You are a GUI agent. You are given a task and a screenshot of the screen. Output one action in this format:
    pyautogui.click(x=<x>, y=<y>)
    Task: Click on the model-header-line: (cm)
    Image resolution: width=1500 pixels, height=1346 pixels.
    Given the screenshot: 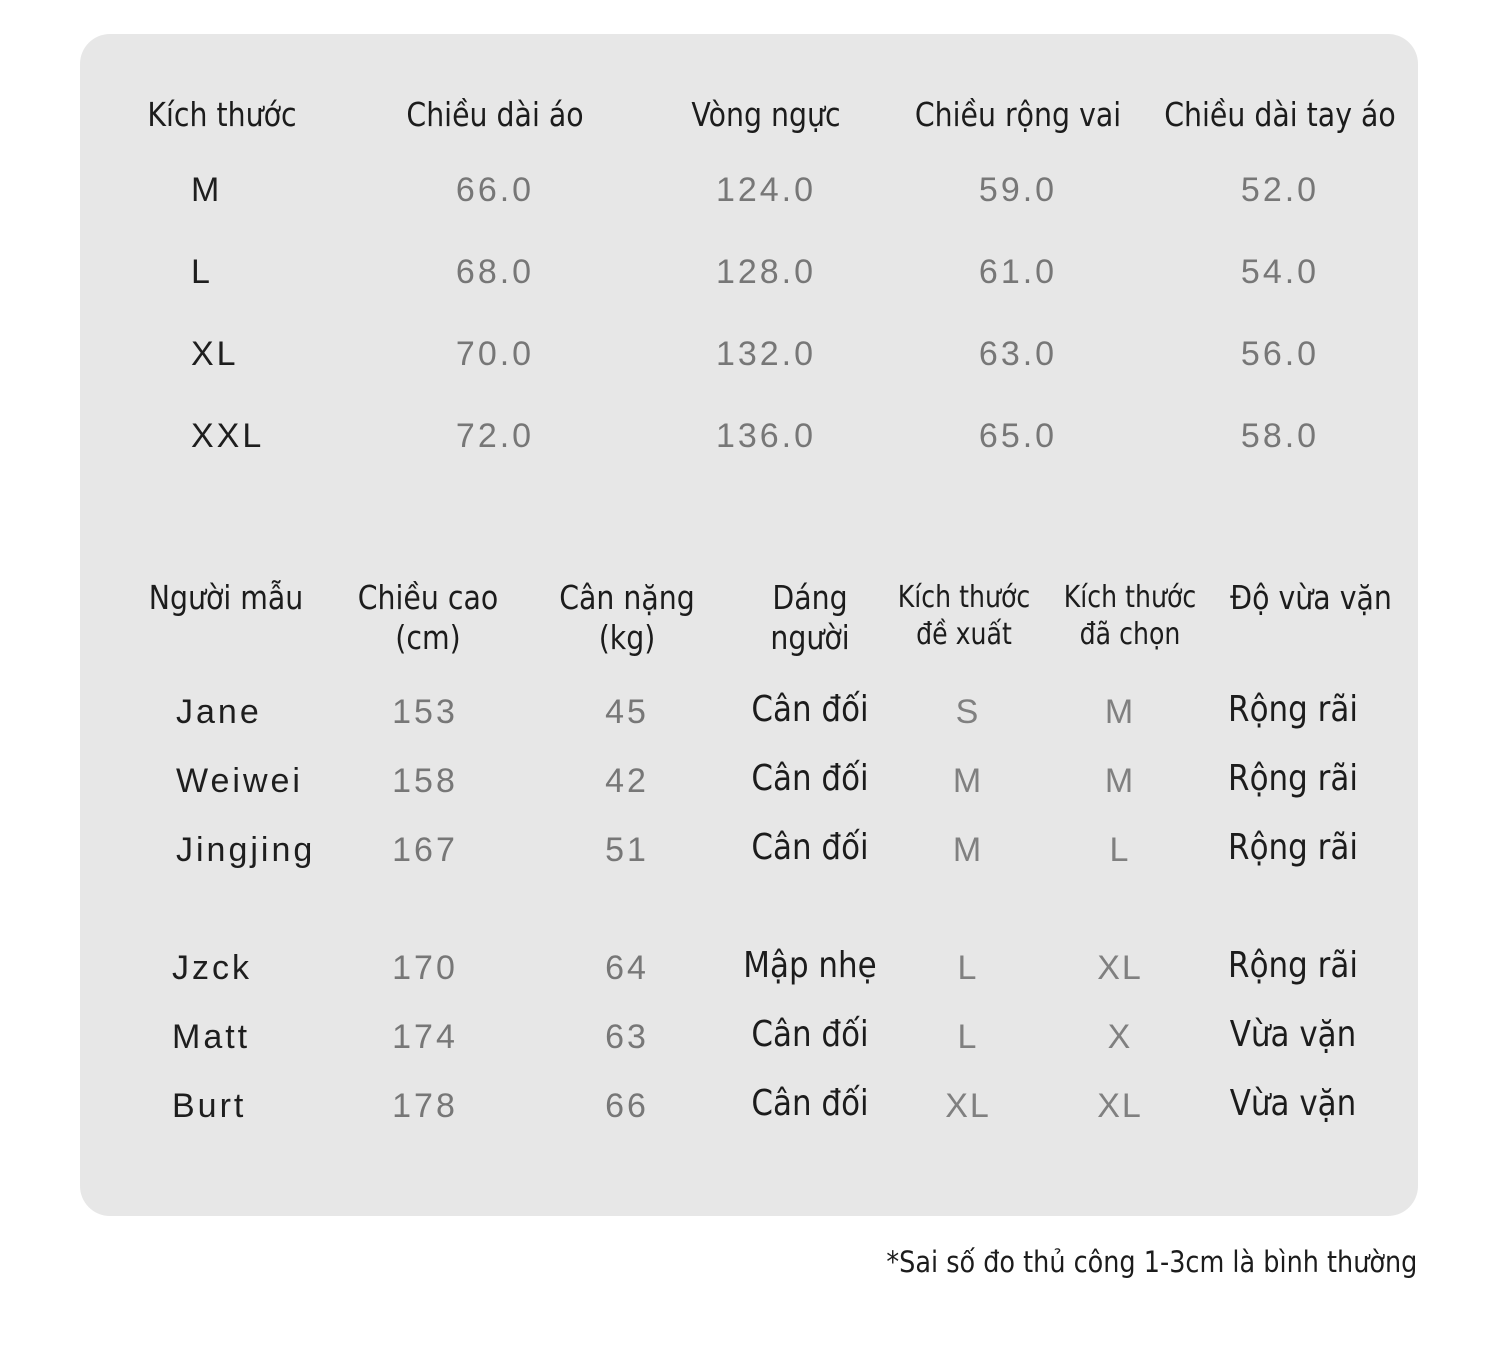 What is the action you would take?
    pyautogui.click(x=428, y=637)
    